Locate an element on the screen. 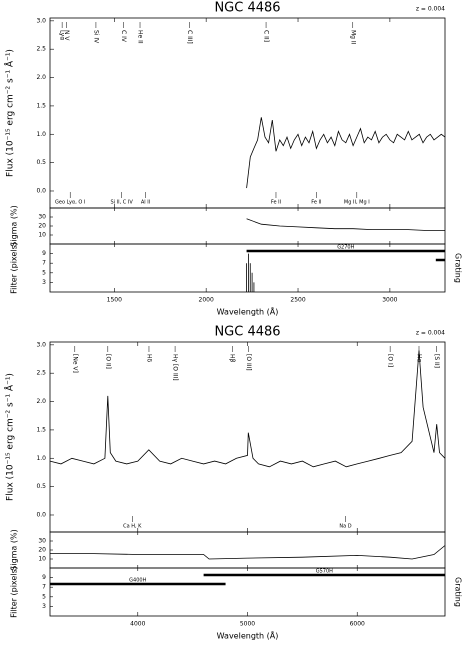 The image size is (468, 648). x-tick-label: 6000 is located at coordinates (357, 624).